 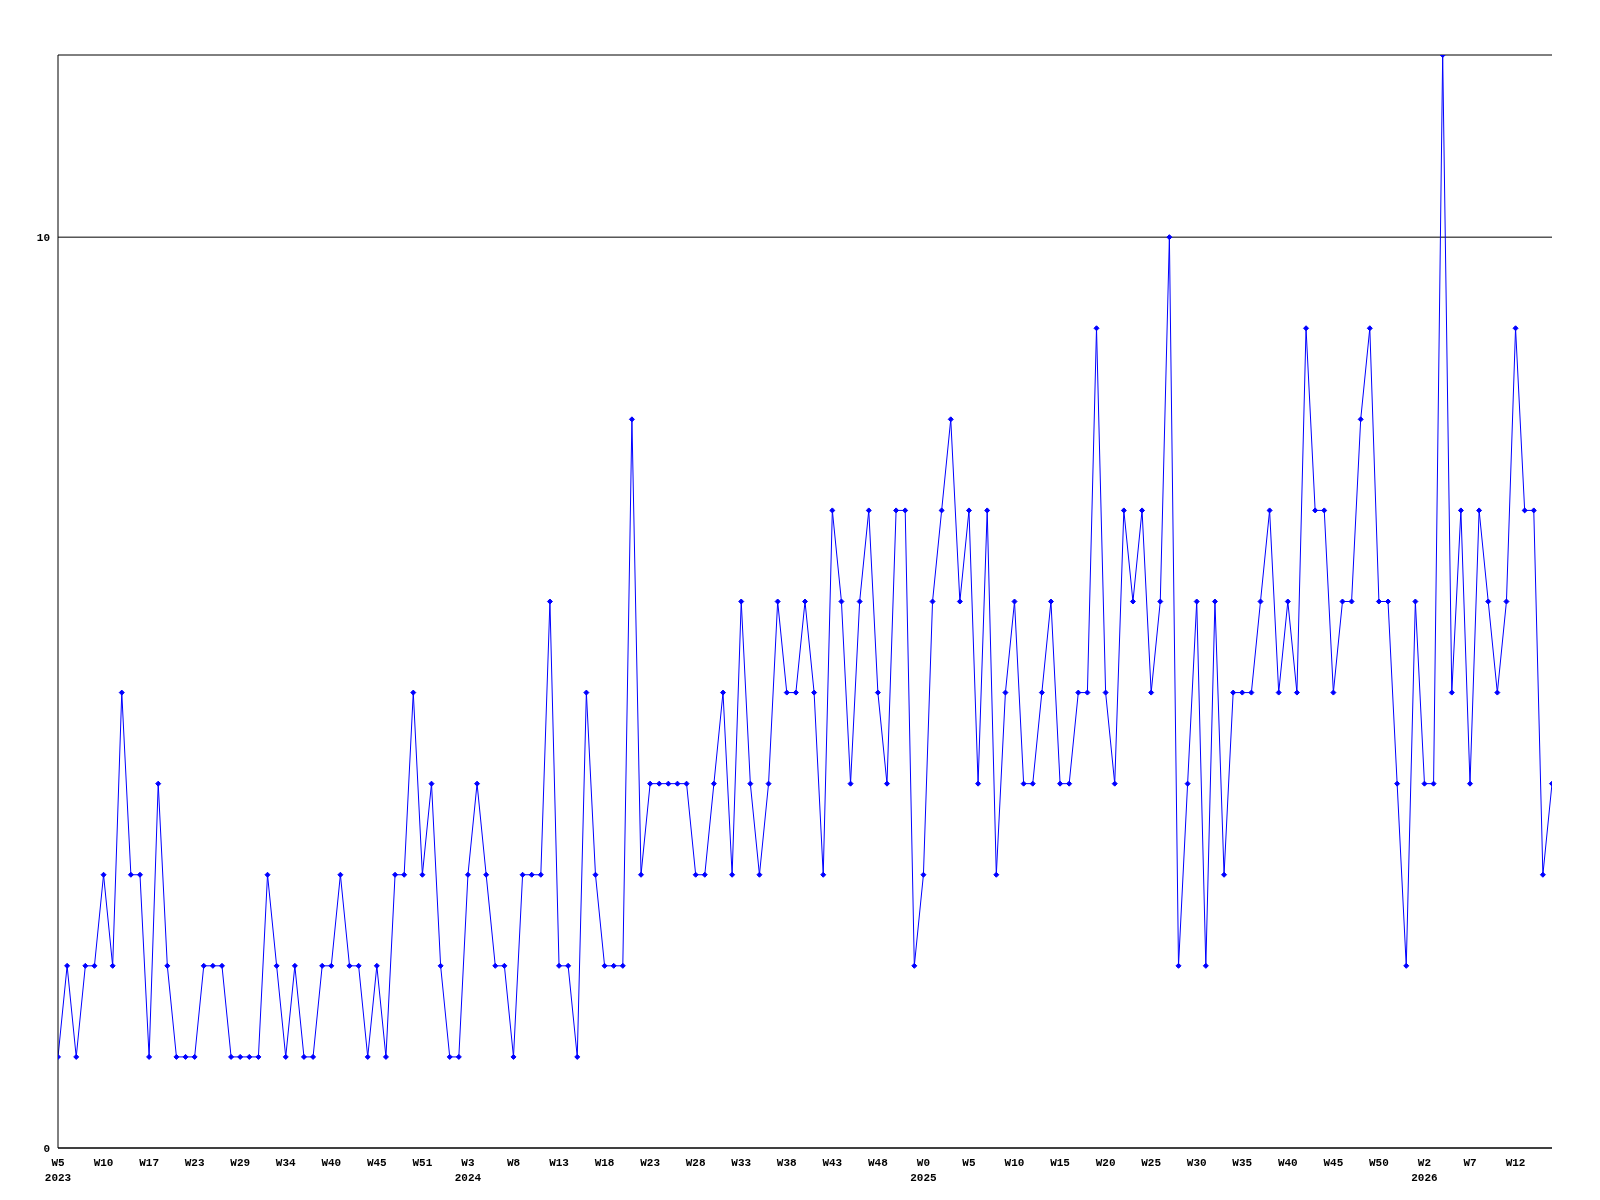 I want to click on x-tick-label: W28, so click(x=695, y=1163).